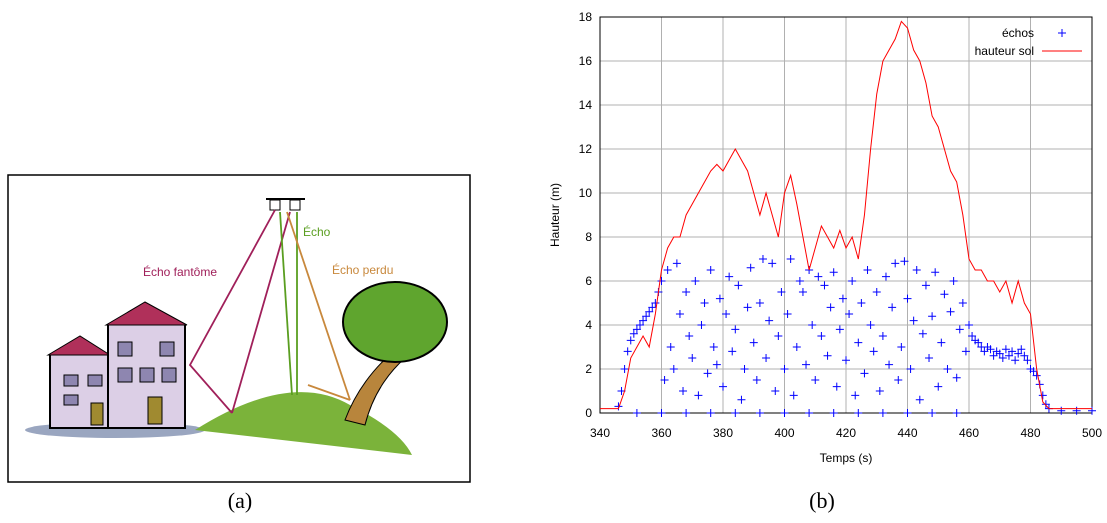  I want to click on y-tick-label: 4, so click(588, 325).